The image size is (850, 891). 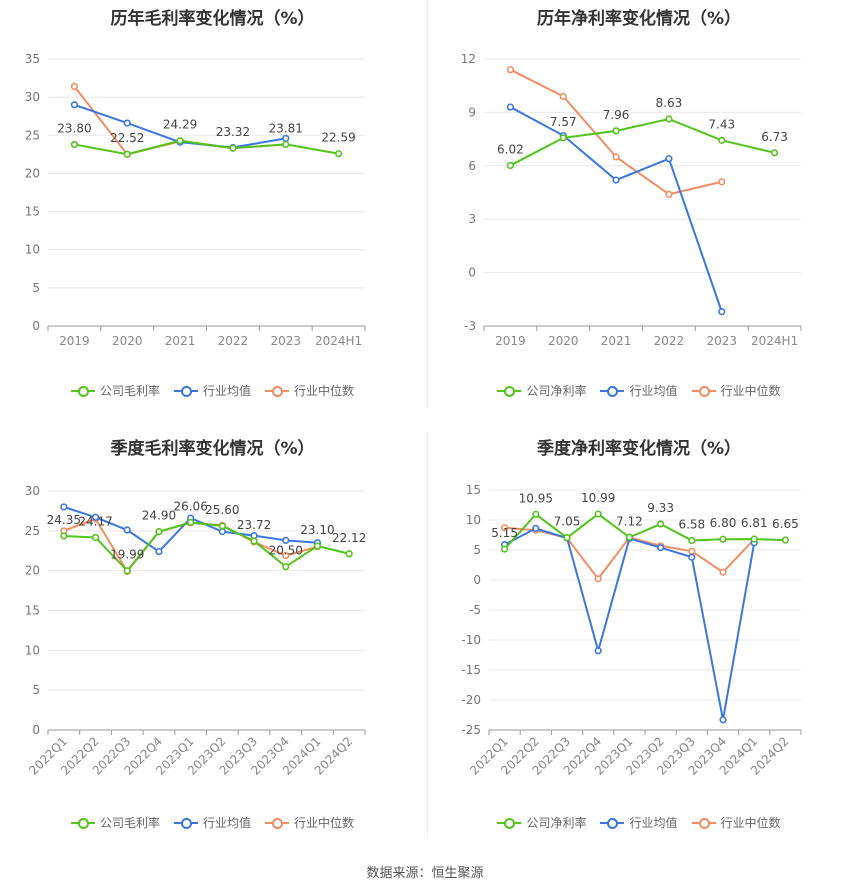 What do you see at coordinates (286, 128) in the screenshot?
I see `data-label: 23.81` at bounding box center [286, 128].